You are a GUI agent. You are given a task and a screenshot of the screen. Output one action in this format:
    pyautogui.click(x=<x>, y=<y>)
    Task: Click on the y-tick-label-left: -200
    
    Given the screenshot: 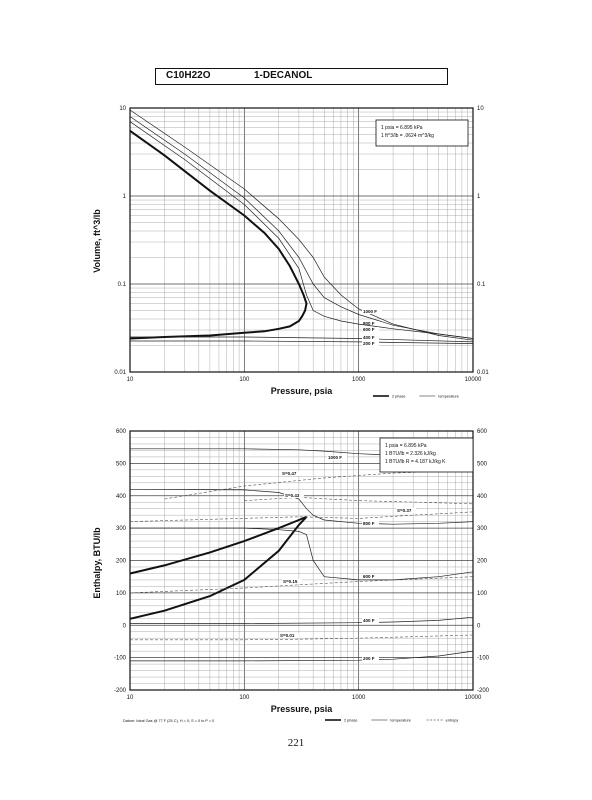 What is the action you would take?
    pyautogui.click(x=120, y=691)
    